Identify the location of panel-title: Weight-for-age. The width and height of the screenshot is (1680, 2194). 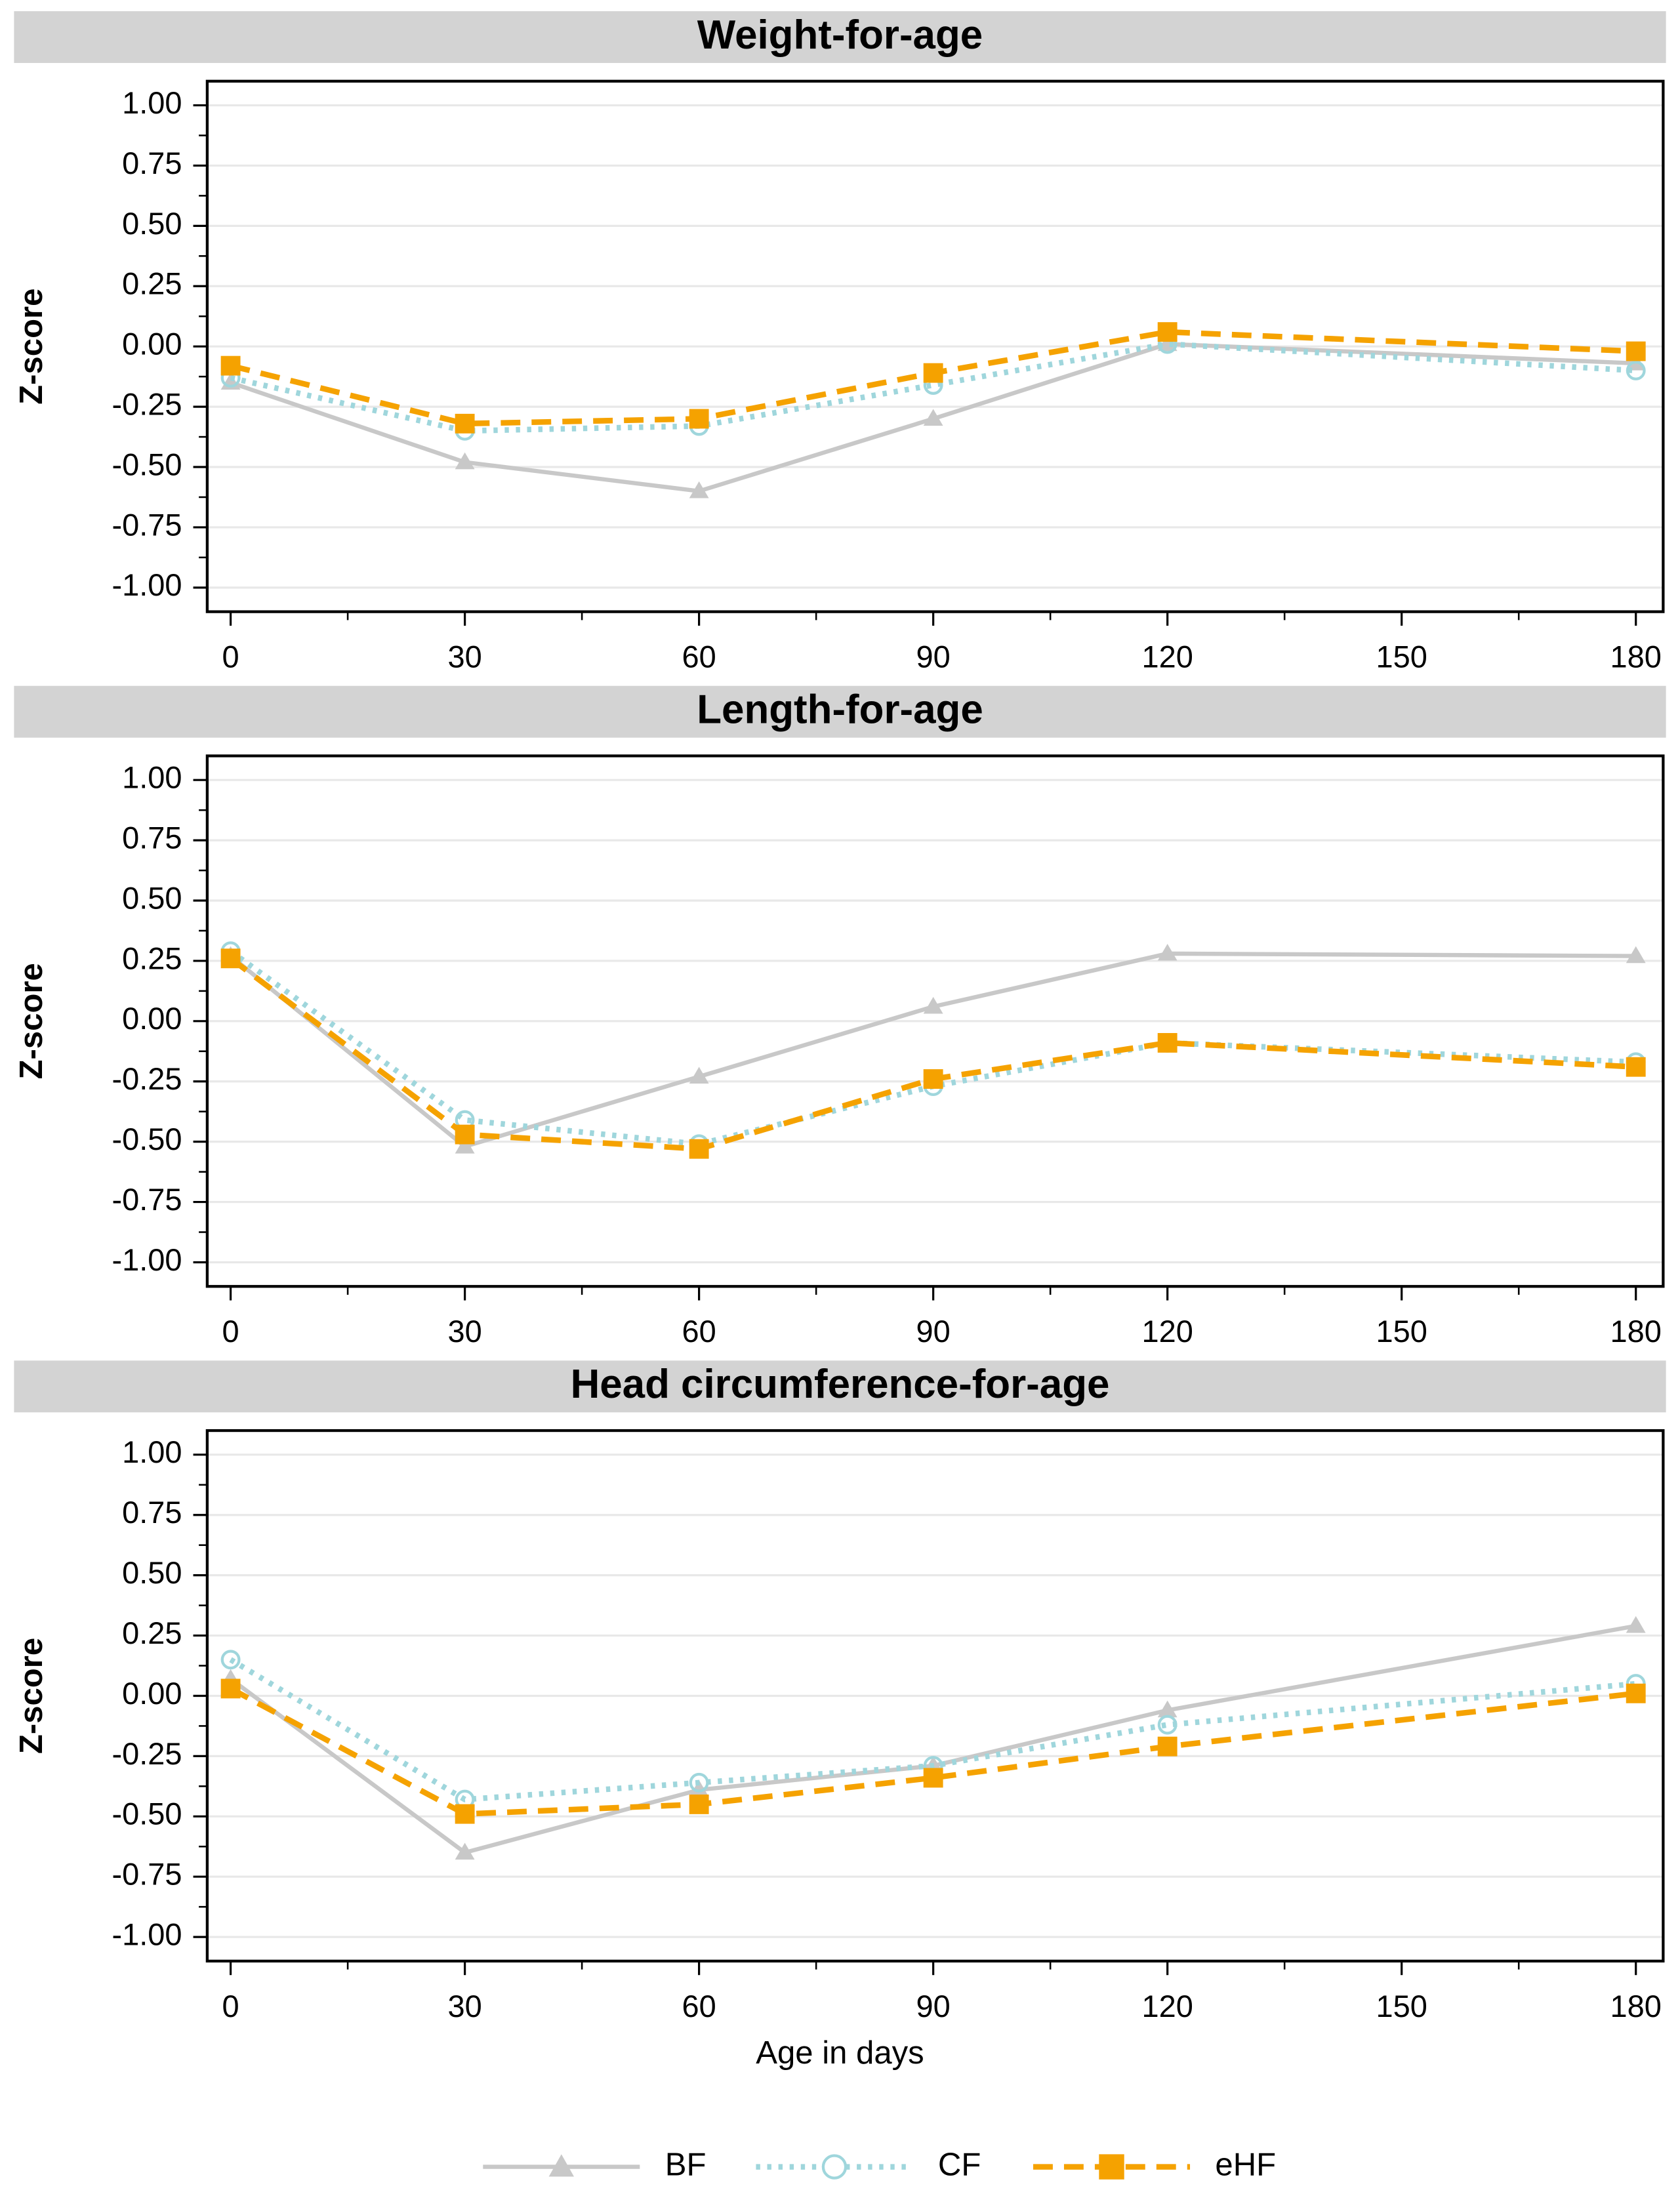
(840, 35).